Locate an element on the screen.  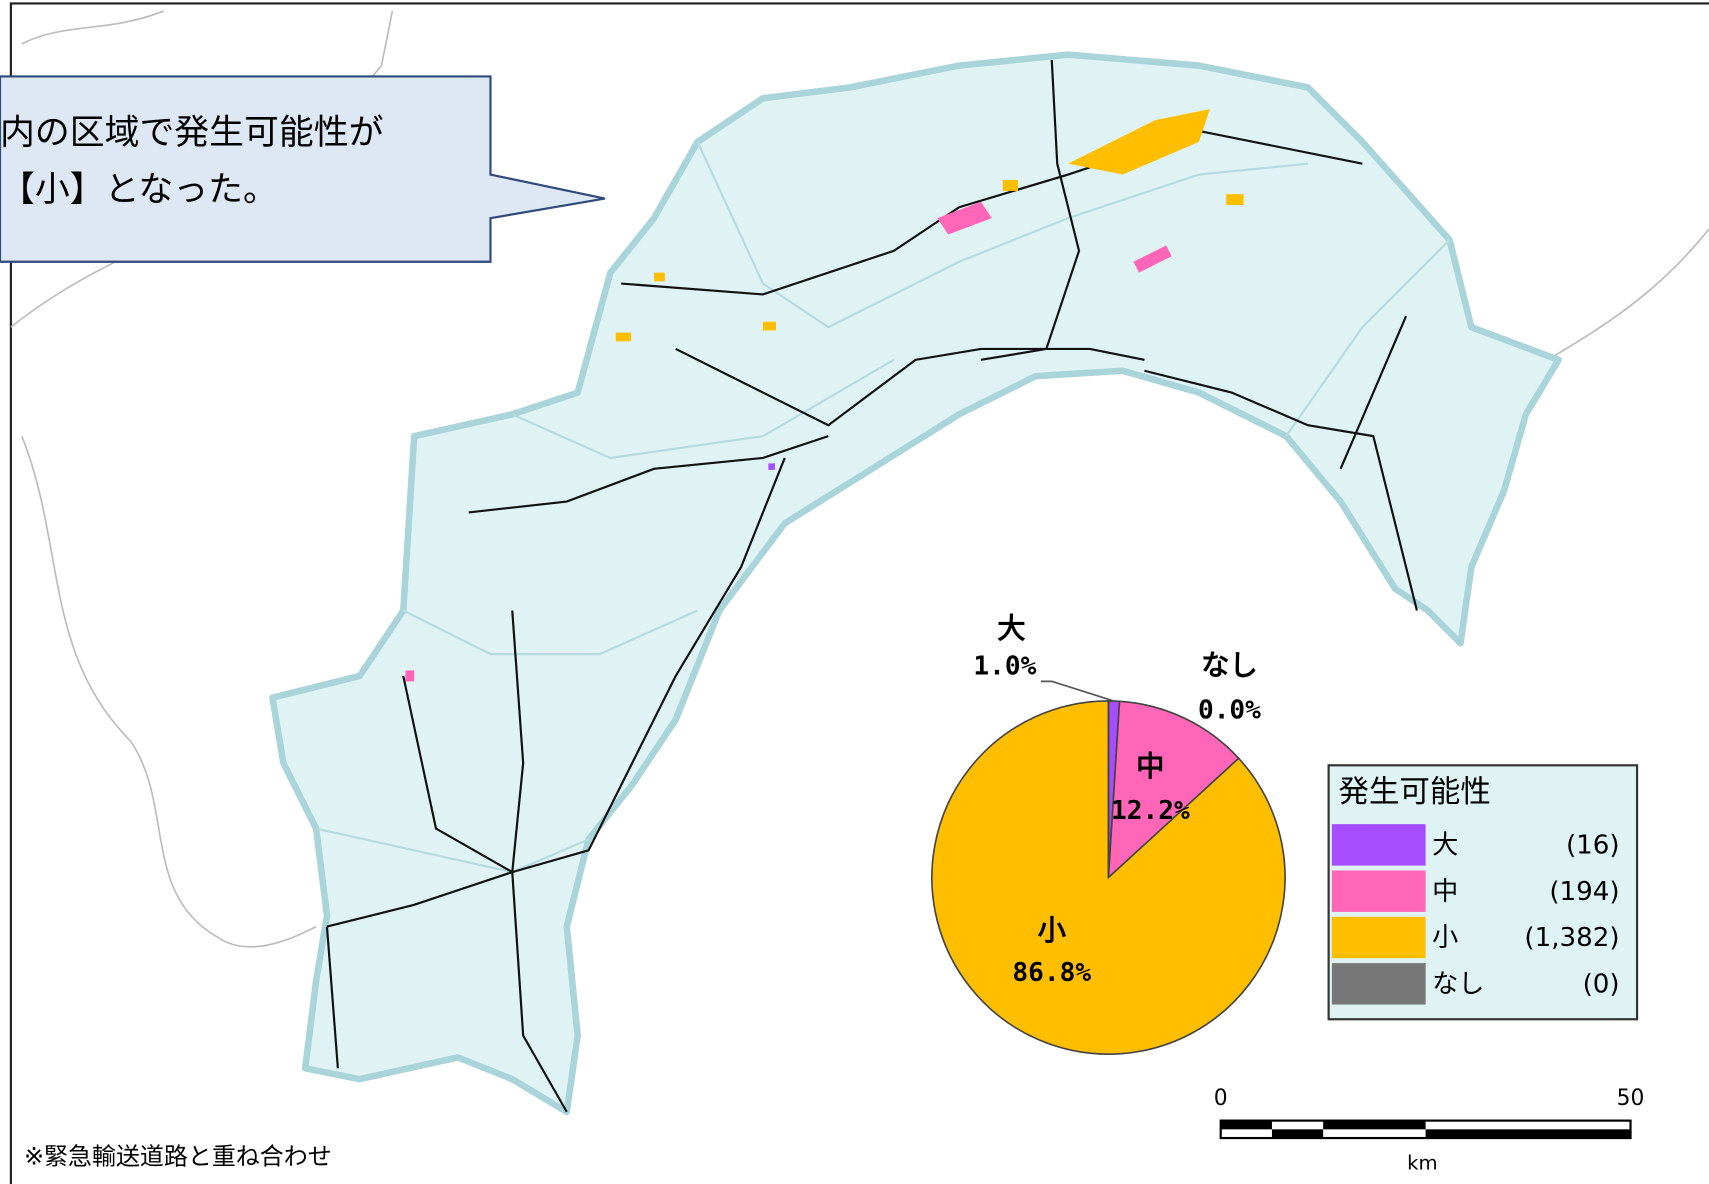
legend-count: (194) is located at coordinates (1584, 892).